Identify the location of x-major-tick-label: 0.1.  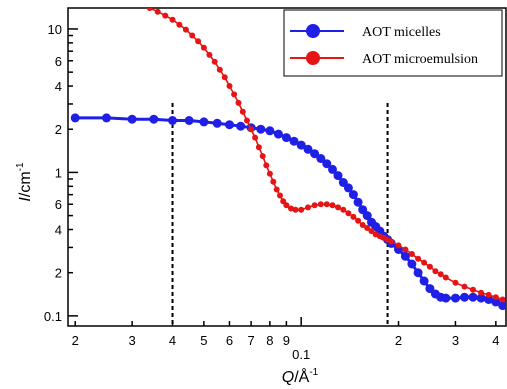
(301, 354).